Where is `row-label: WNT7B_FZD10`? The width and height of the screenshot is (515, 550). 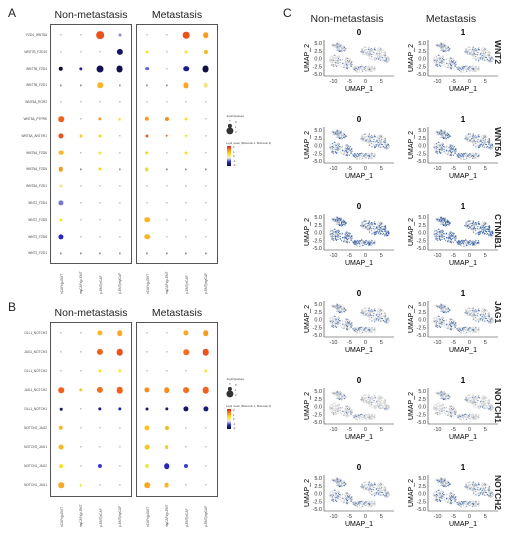
row-label: WNT7B_FZD10 is located at coordinates (35, 51).